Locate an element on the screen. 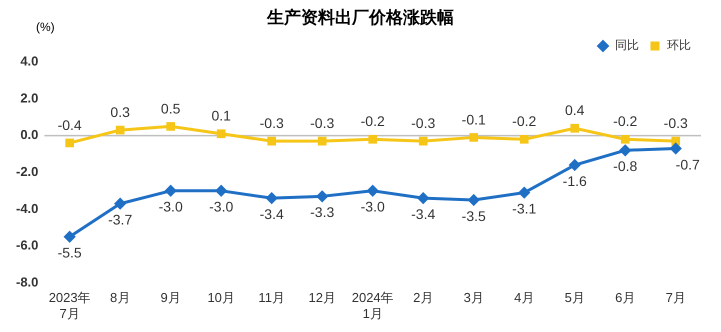  x-tick-label: 7月 is located at coordinates (676, 298).